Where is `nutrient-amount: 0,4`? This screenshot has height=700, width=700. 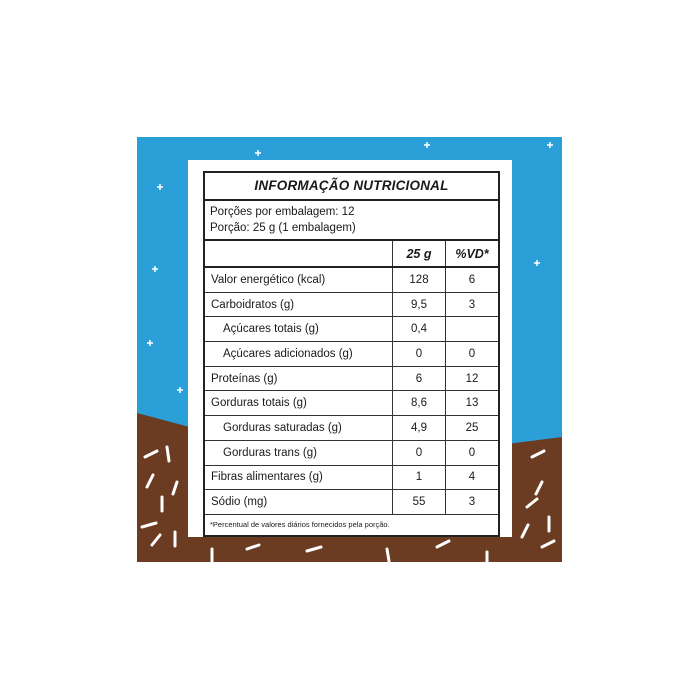 nutrient-amount: 0,4 is located at coordinates (418, 329).